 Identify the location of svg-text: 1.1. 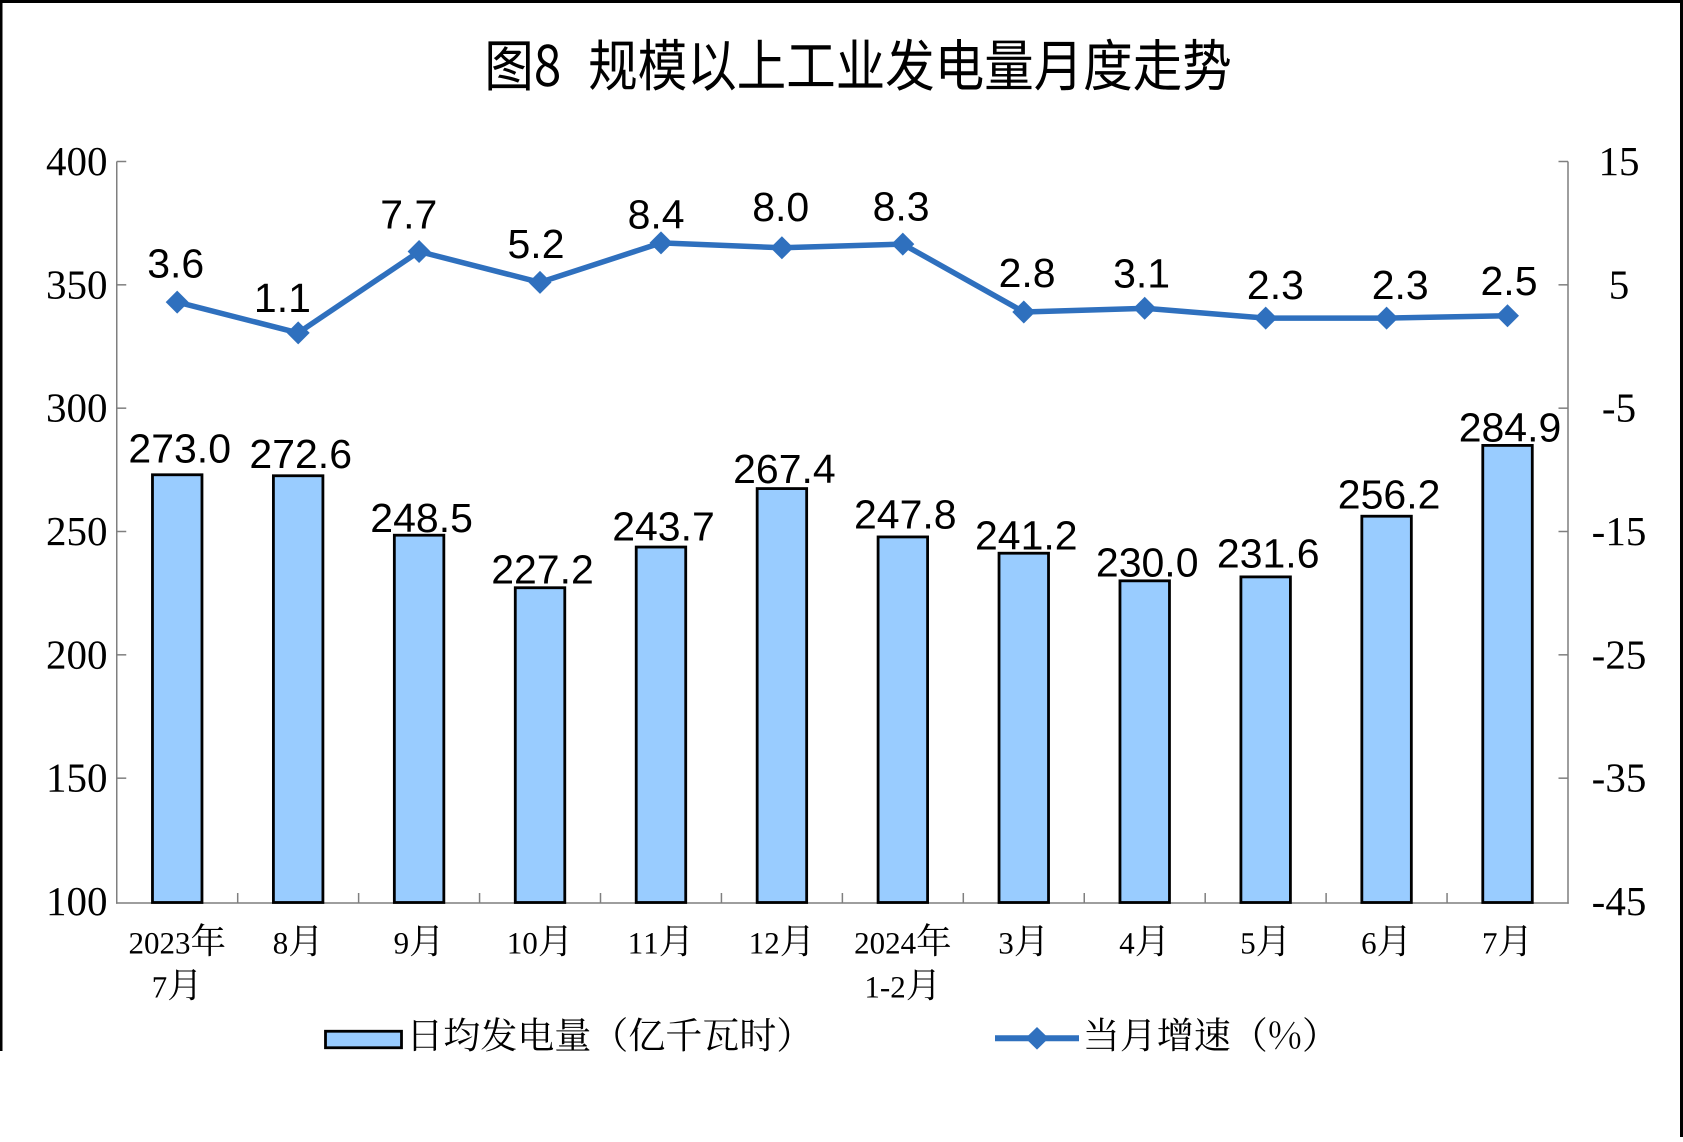
(282, 298).